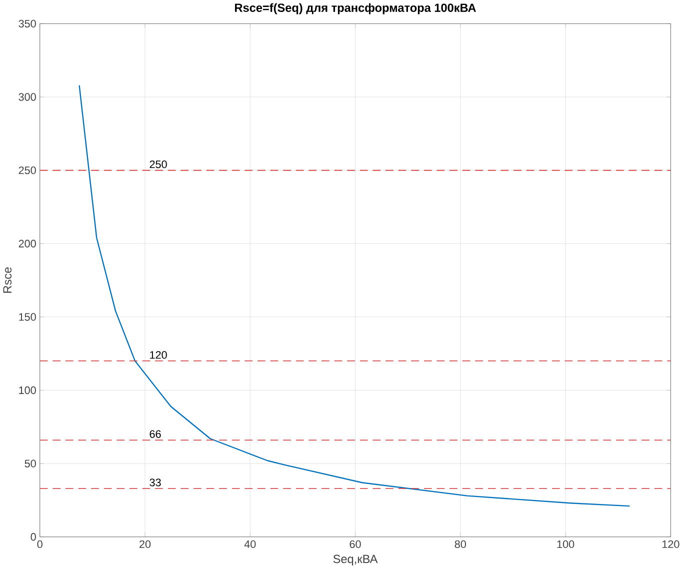  I want to click on y-tick-label: 250, so click(27, 170).